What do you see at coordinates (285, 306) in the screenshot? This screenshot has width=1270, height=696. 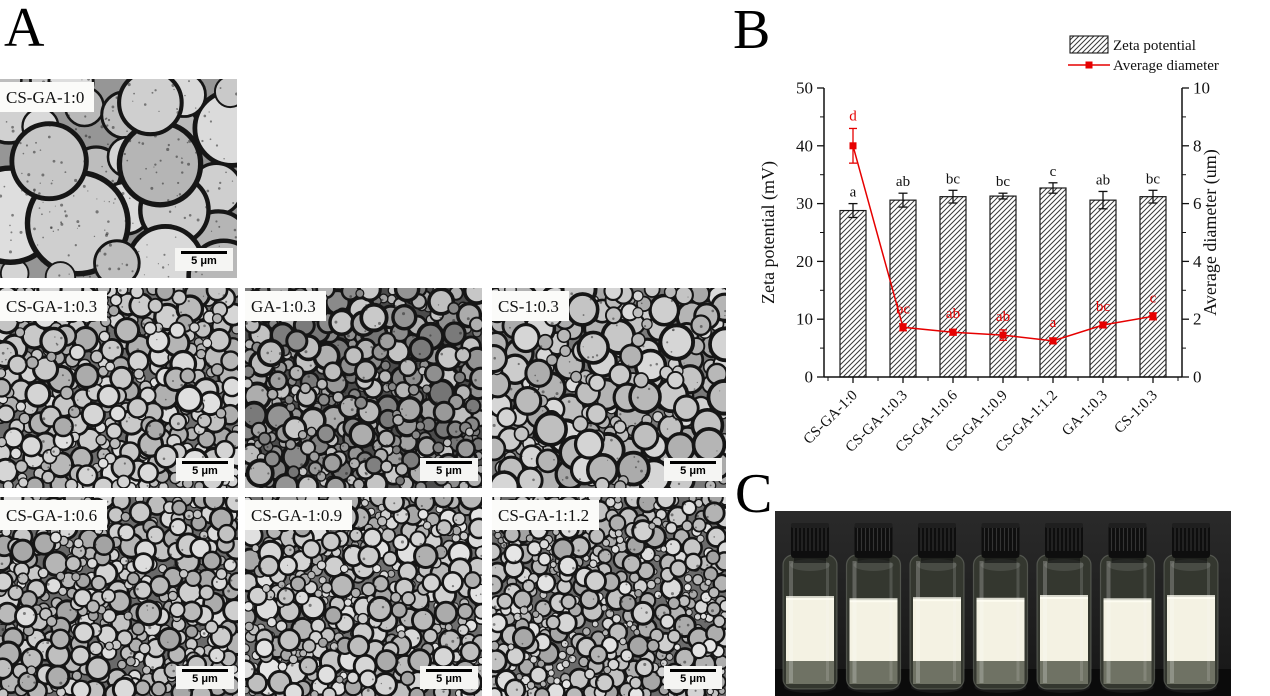 I see `sample-label: GA-1:0.3` at bounding box center [285, 306].